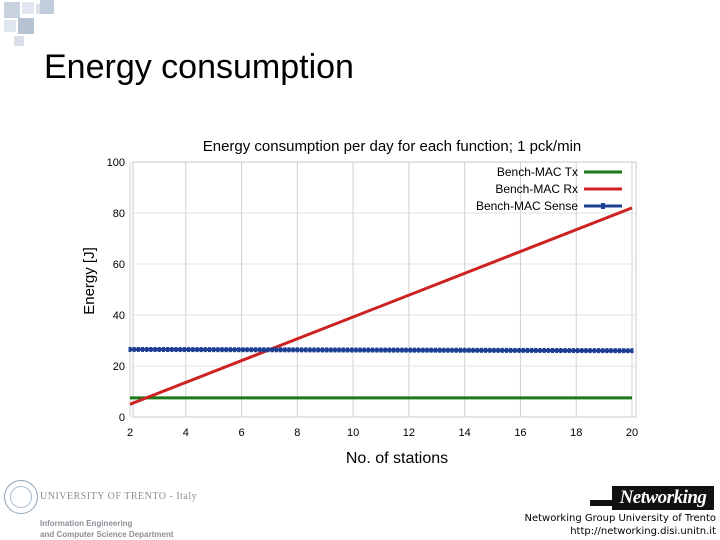 The height and width of the screenshot is (540, 720). Describe the element at coordinates (297, 433) in the screenshot. I see `x-tick-label: 8` at that location.